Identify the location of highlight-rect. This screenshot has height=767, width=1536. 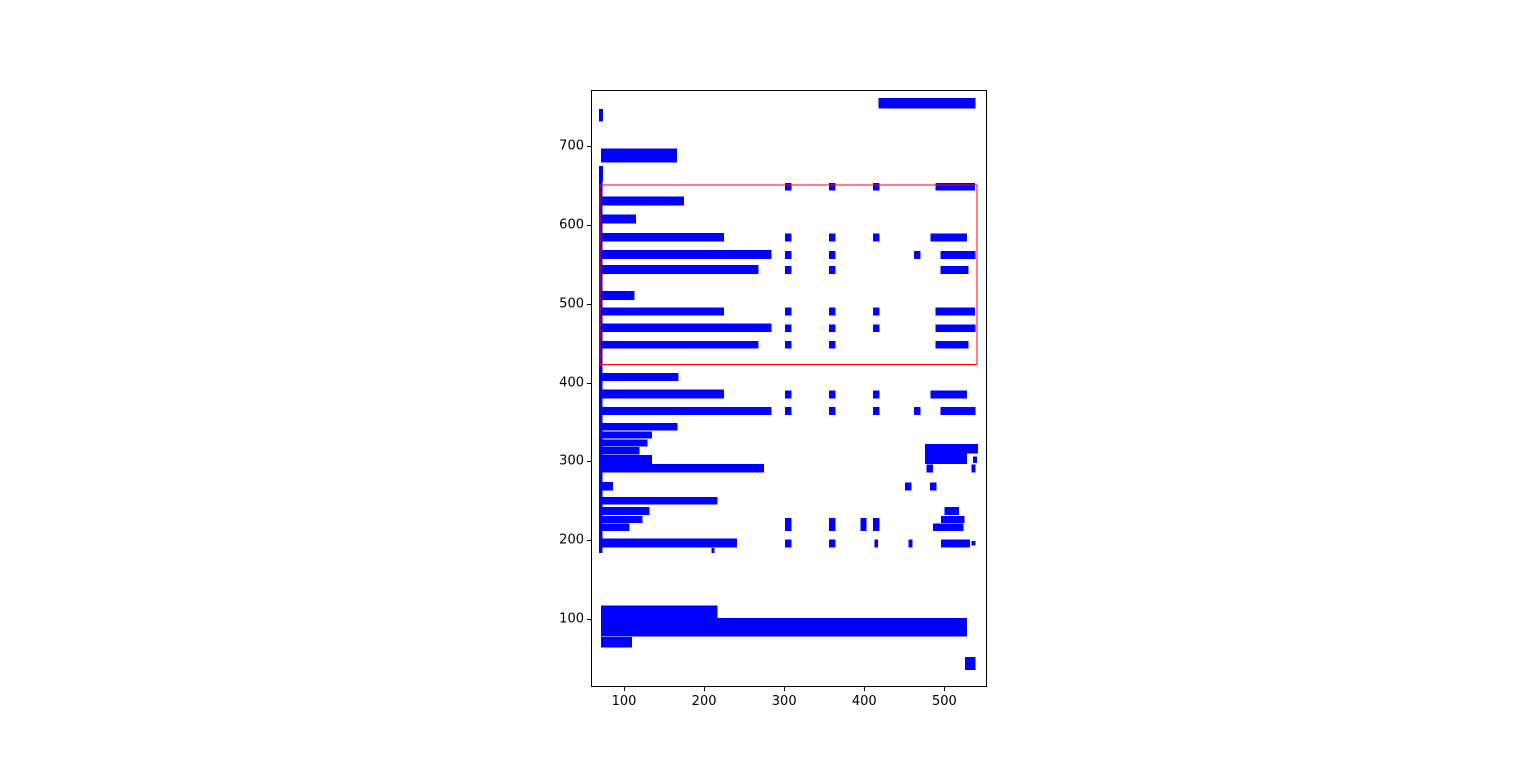
(788, 274).